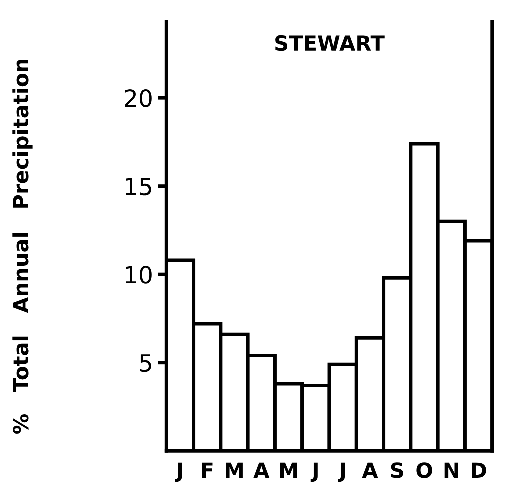 This screenshot has height=493, width=505. What do you see at coordinates (424, 470) in the screenshot?
I see `x-tick-label: O` at bounding box center [424, 470].